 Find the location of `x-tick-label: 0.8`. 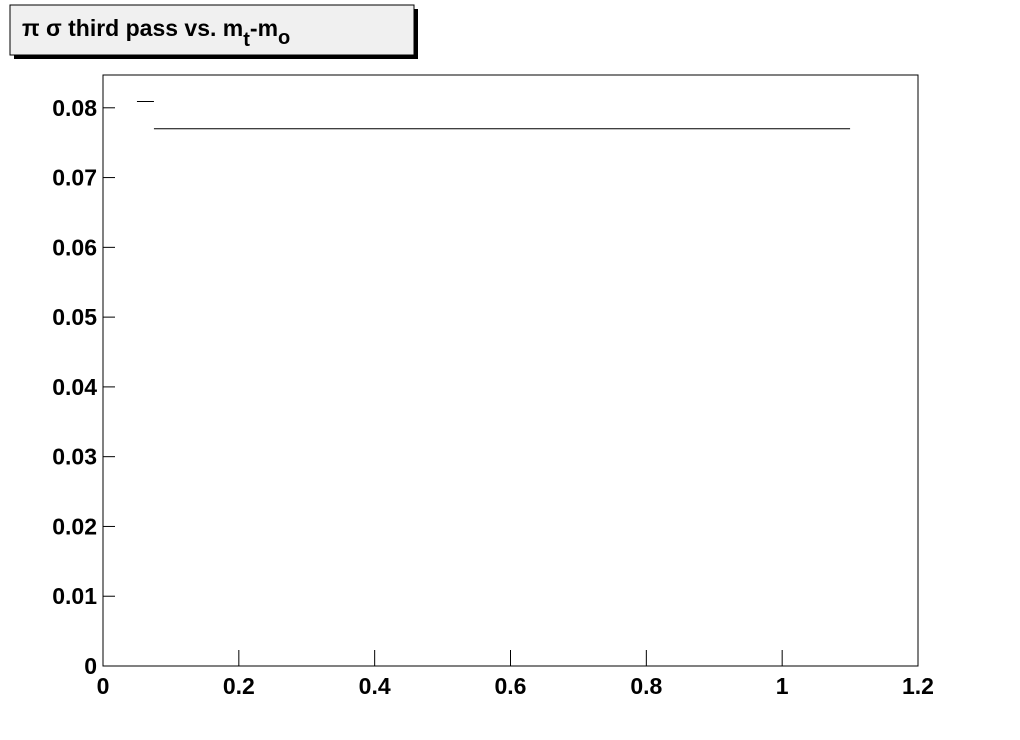

x-tick-label: 0.8 is located at coordinates (646, 686).